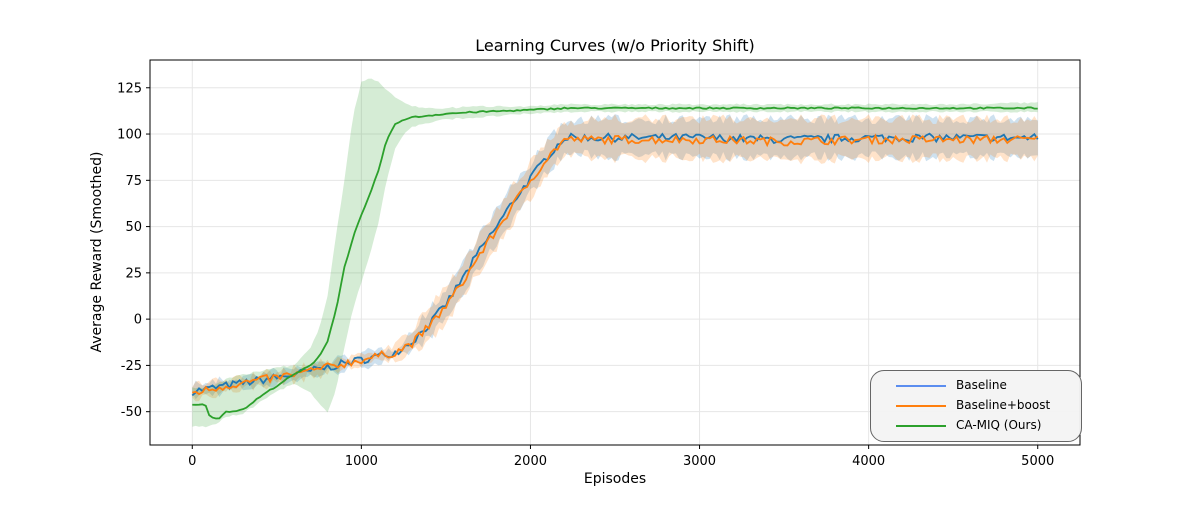  Describe the element at coordinates (921, 386) in the screenshot. I see `legend-swatch-baseline` at that location.